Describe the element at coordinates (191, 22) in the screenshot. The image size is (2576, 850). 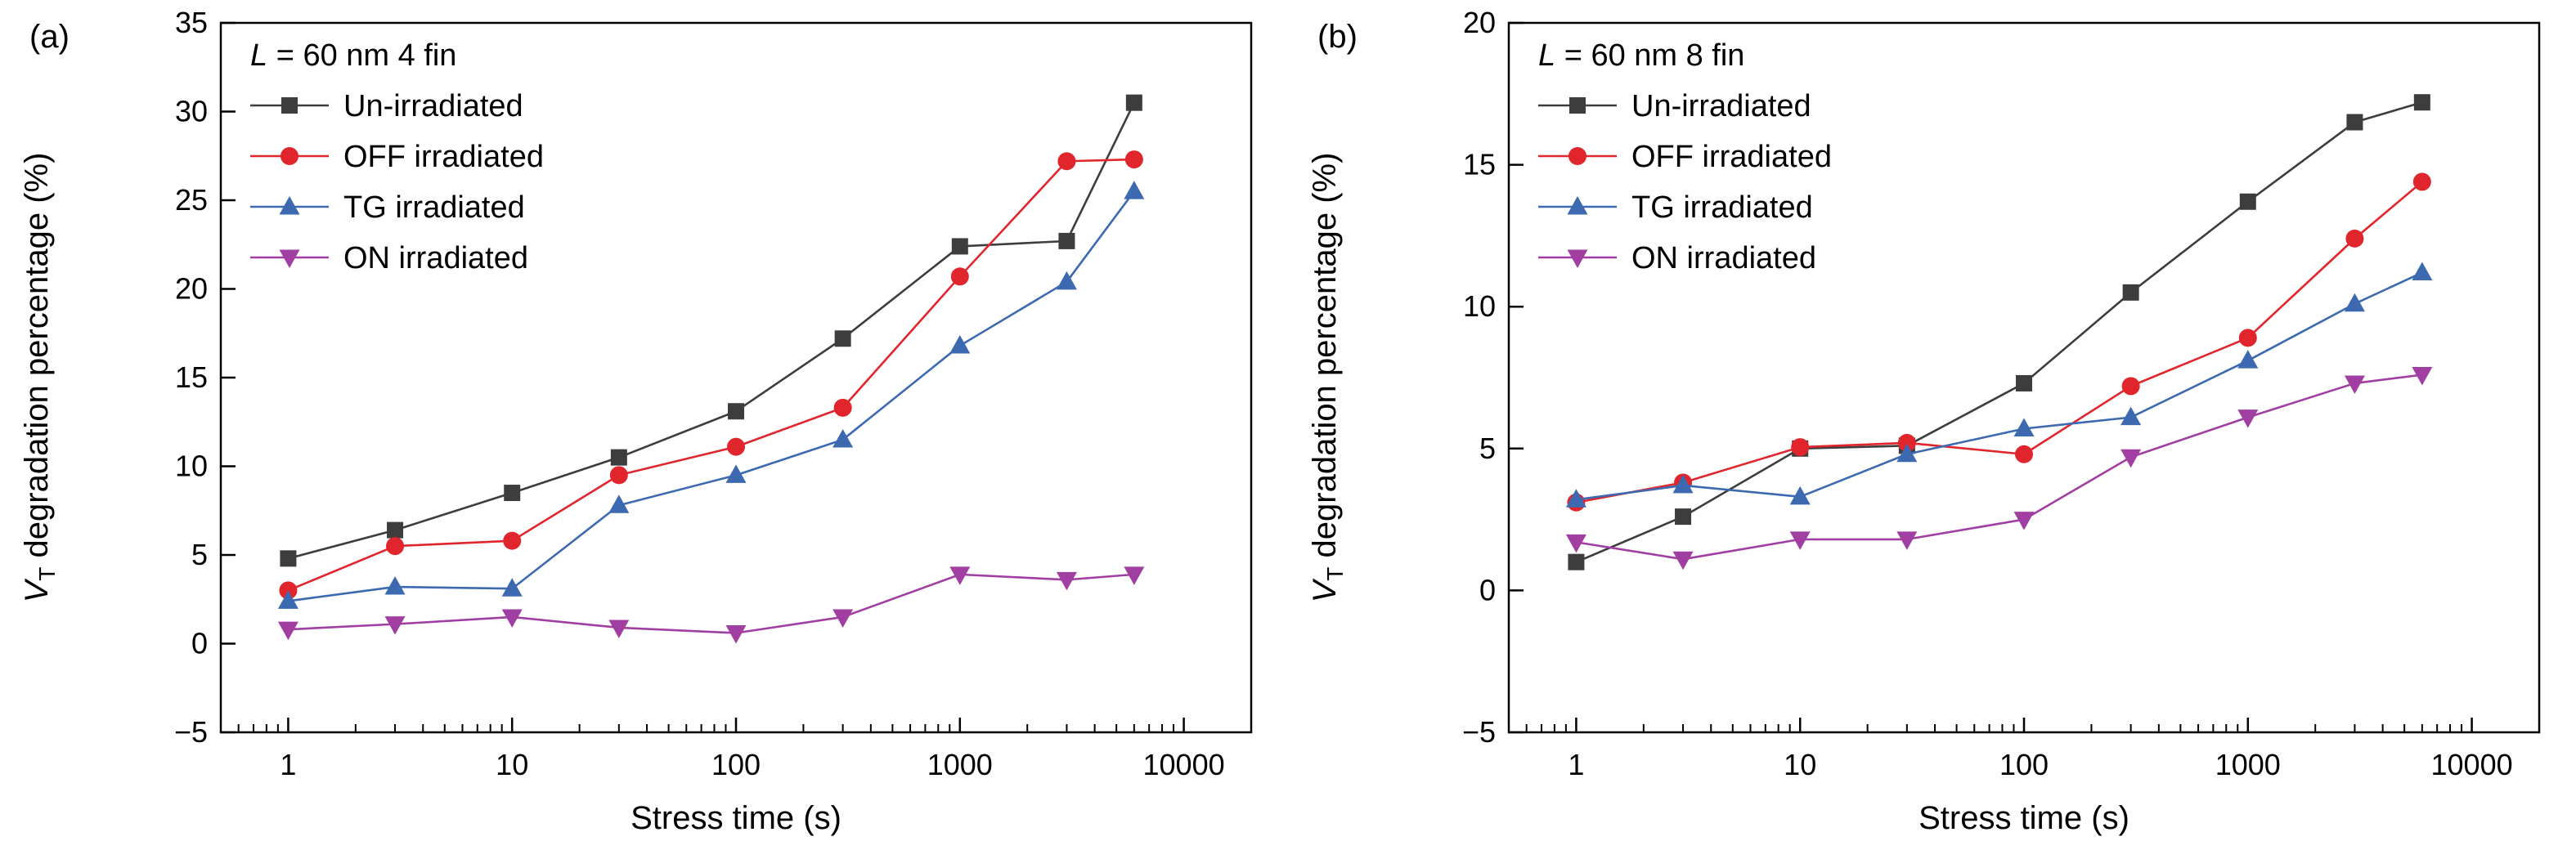
I see `y-tick-label: 35` at that location.